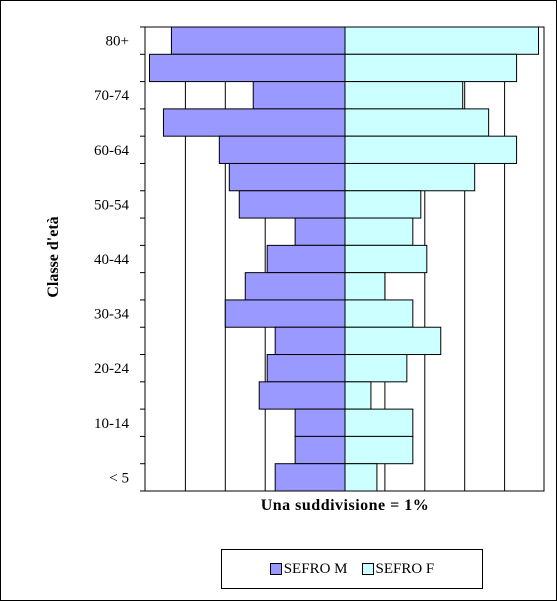 The height and width of the screenshot is (601, 557). I want to click on legend-item-male: SEFRO M, so click(308, 569).